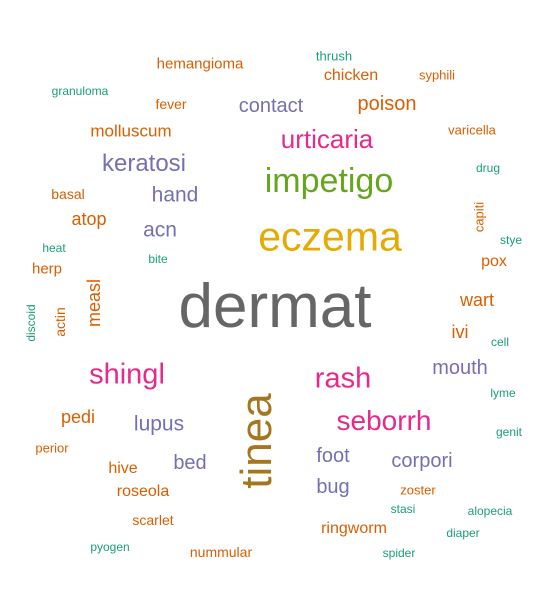 This screenshot has width=551, height=600. Describe the element at coordinates (94, 303) in the screenshot. I see `word-measl: measl` at that location.